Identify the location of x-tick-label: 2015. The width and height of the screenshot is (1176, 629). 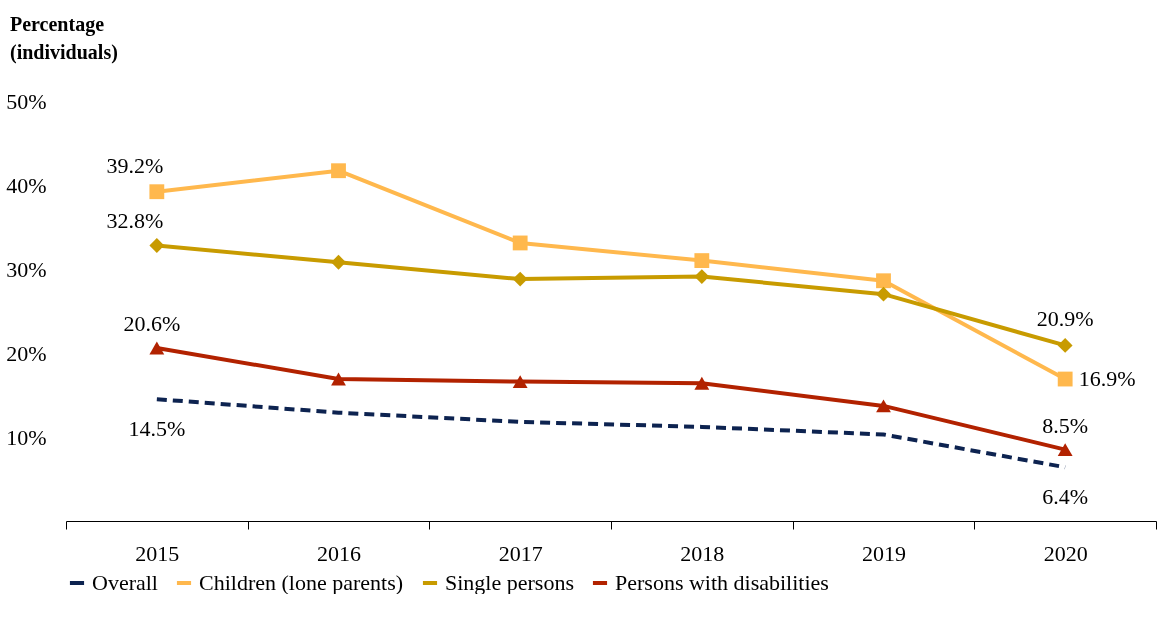
(157, 553).